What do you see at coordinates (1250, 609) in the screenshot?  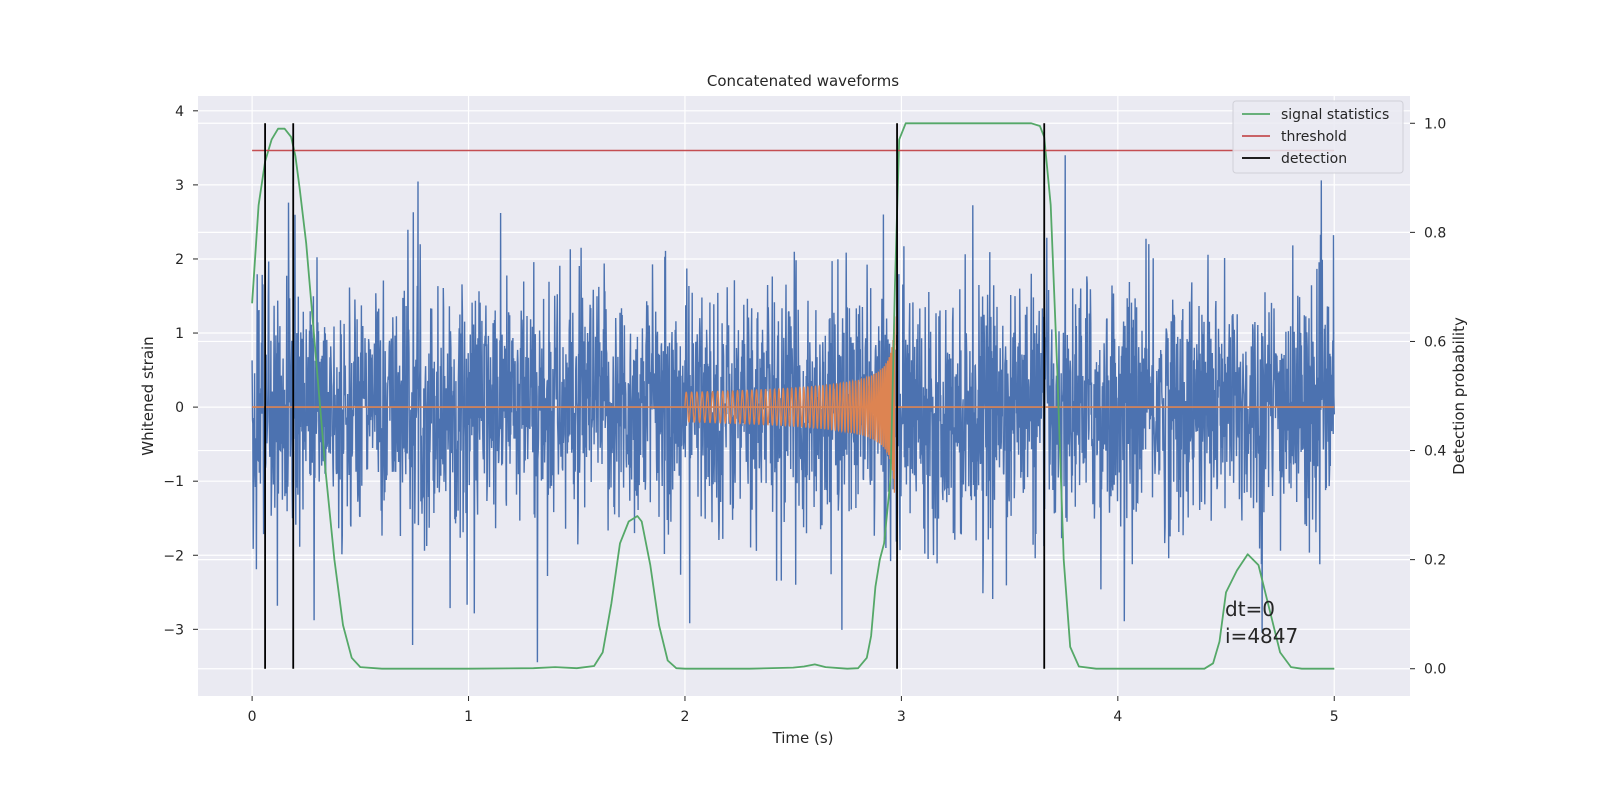 I see `annotation-dt: dt=0` at bounding box center [1250, 609].